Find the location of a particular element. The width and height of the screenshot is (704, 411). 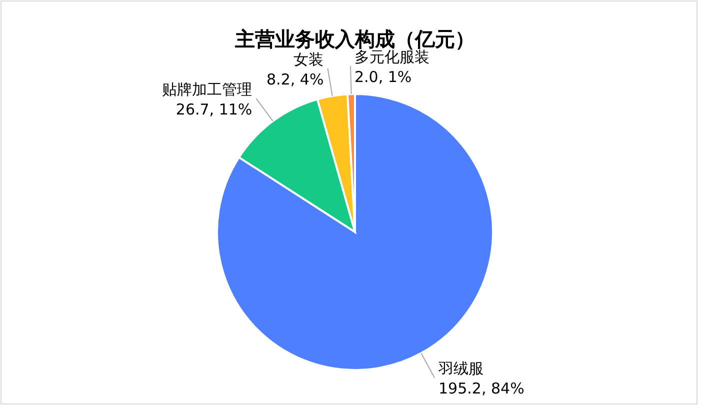

slice-label: 女装 is located at coordinates (309, 59).